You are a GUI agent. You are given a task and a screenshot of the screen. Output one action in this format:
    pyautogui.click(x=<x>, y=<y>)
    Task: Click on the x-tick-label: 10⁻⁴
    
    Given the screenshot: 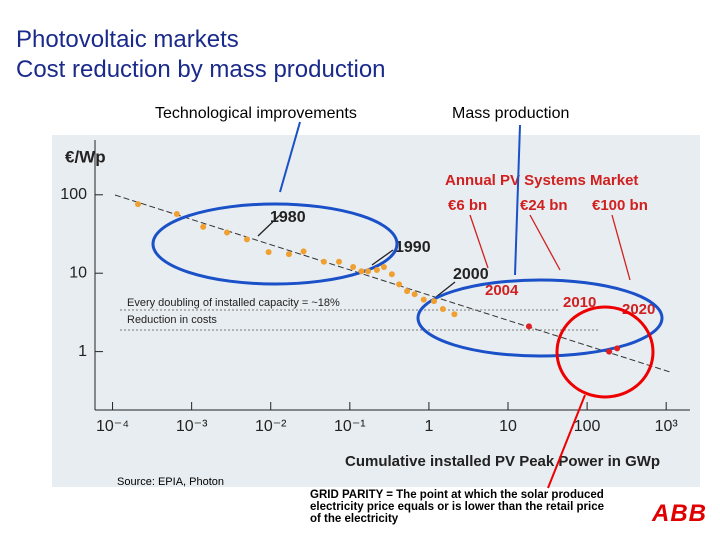 What is the action you would take?
    pyautogui.click(x=112, y=426)
    